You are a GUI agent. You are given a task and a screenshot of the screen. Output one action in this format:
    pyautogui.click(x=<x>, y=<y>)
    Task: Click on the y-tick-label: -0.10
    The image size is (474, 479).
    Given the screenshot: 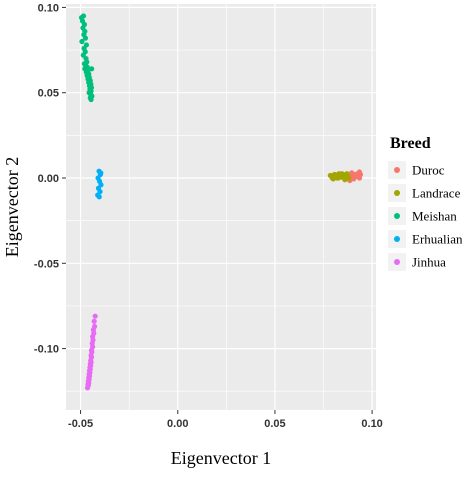 What is the action you would take?
    pyautogui.click(x=46, y=350)
    